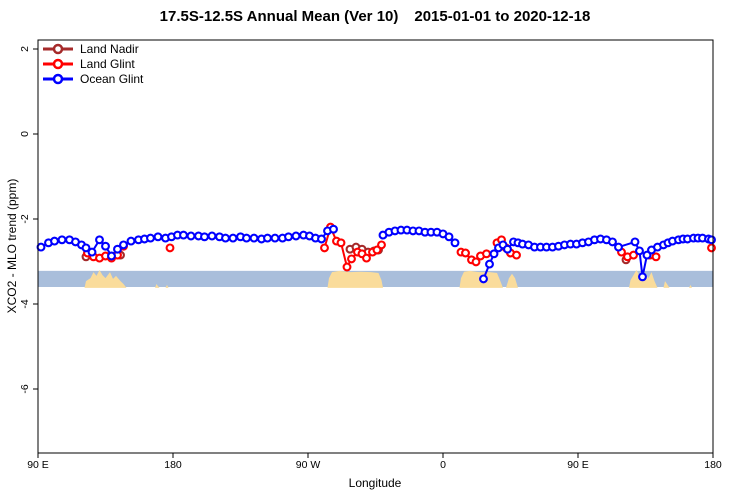 This screenshot has width=750, height=500. I want to click on x-tick-label: 90 W, so click(308, 465).